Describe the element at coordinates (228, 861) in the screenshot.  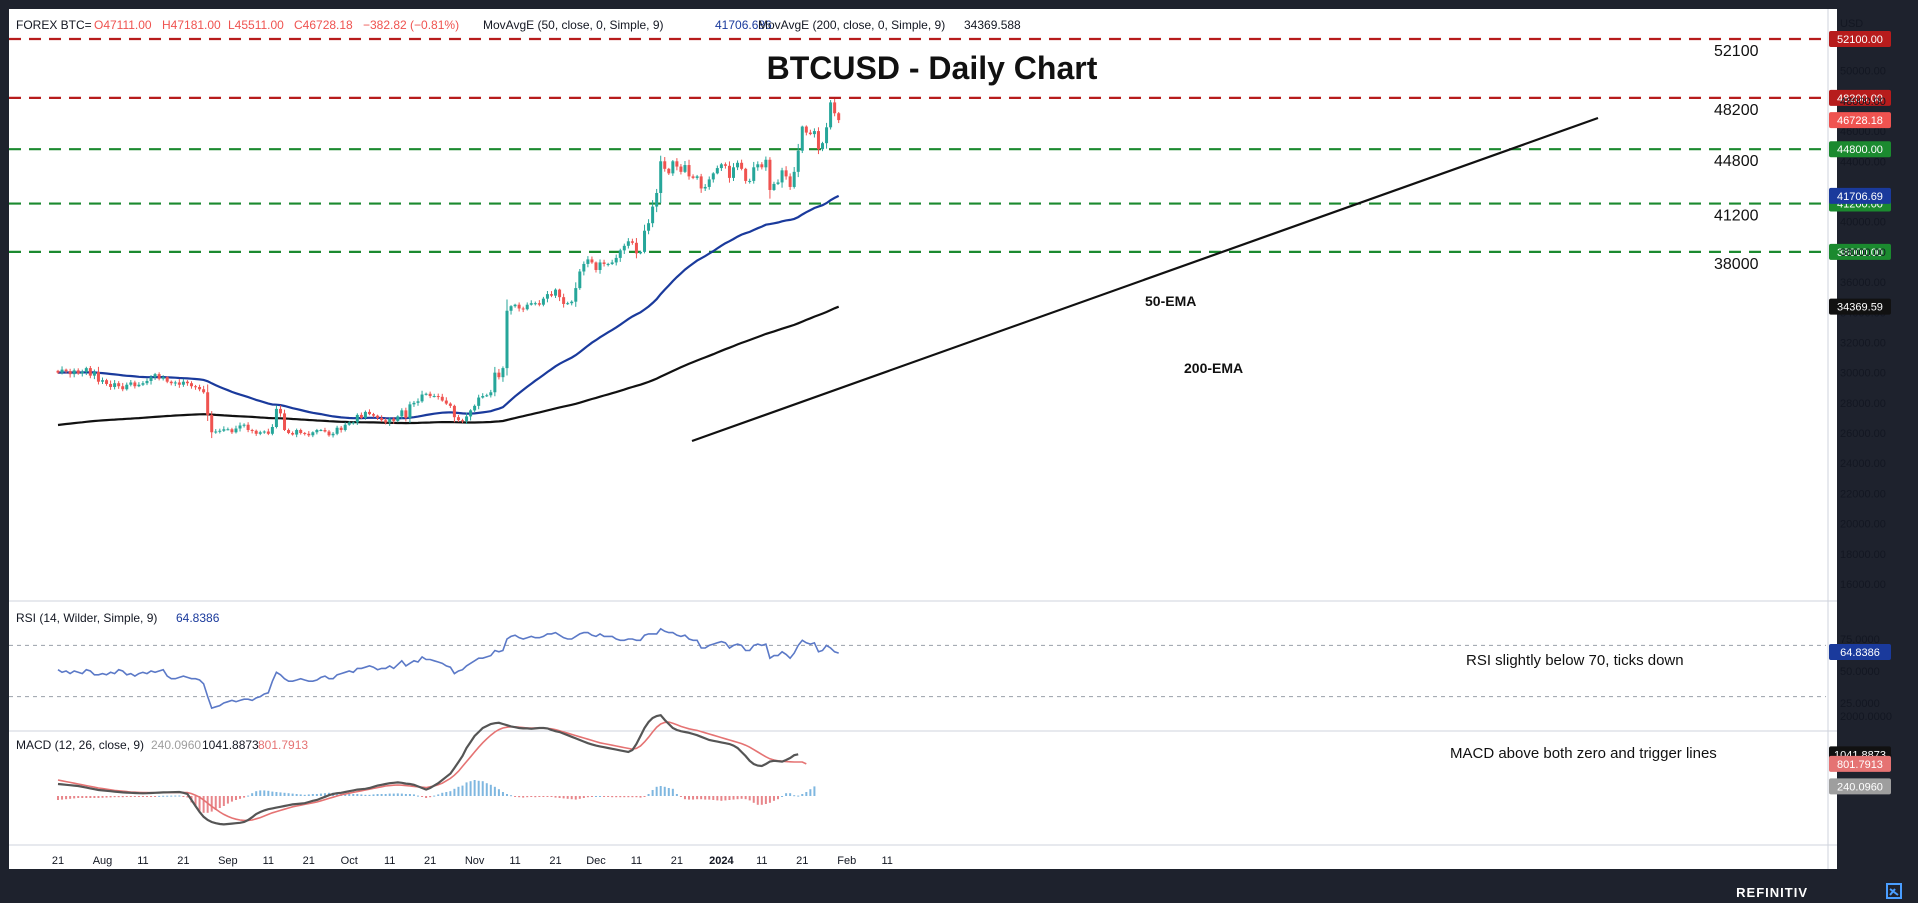
I see `time-tick-label: Sep` at that location.